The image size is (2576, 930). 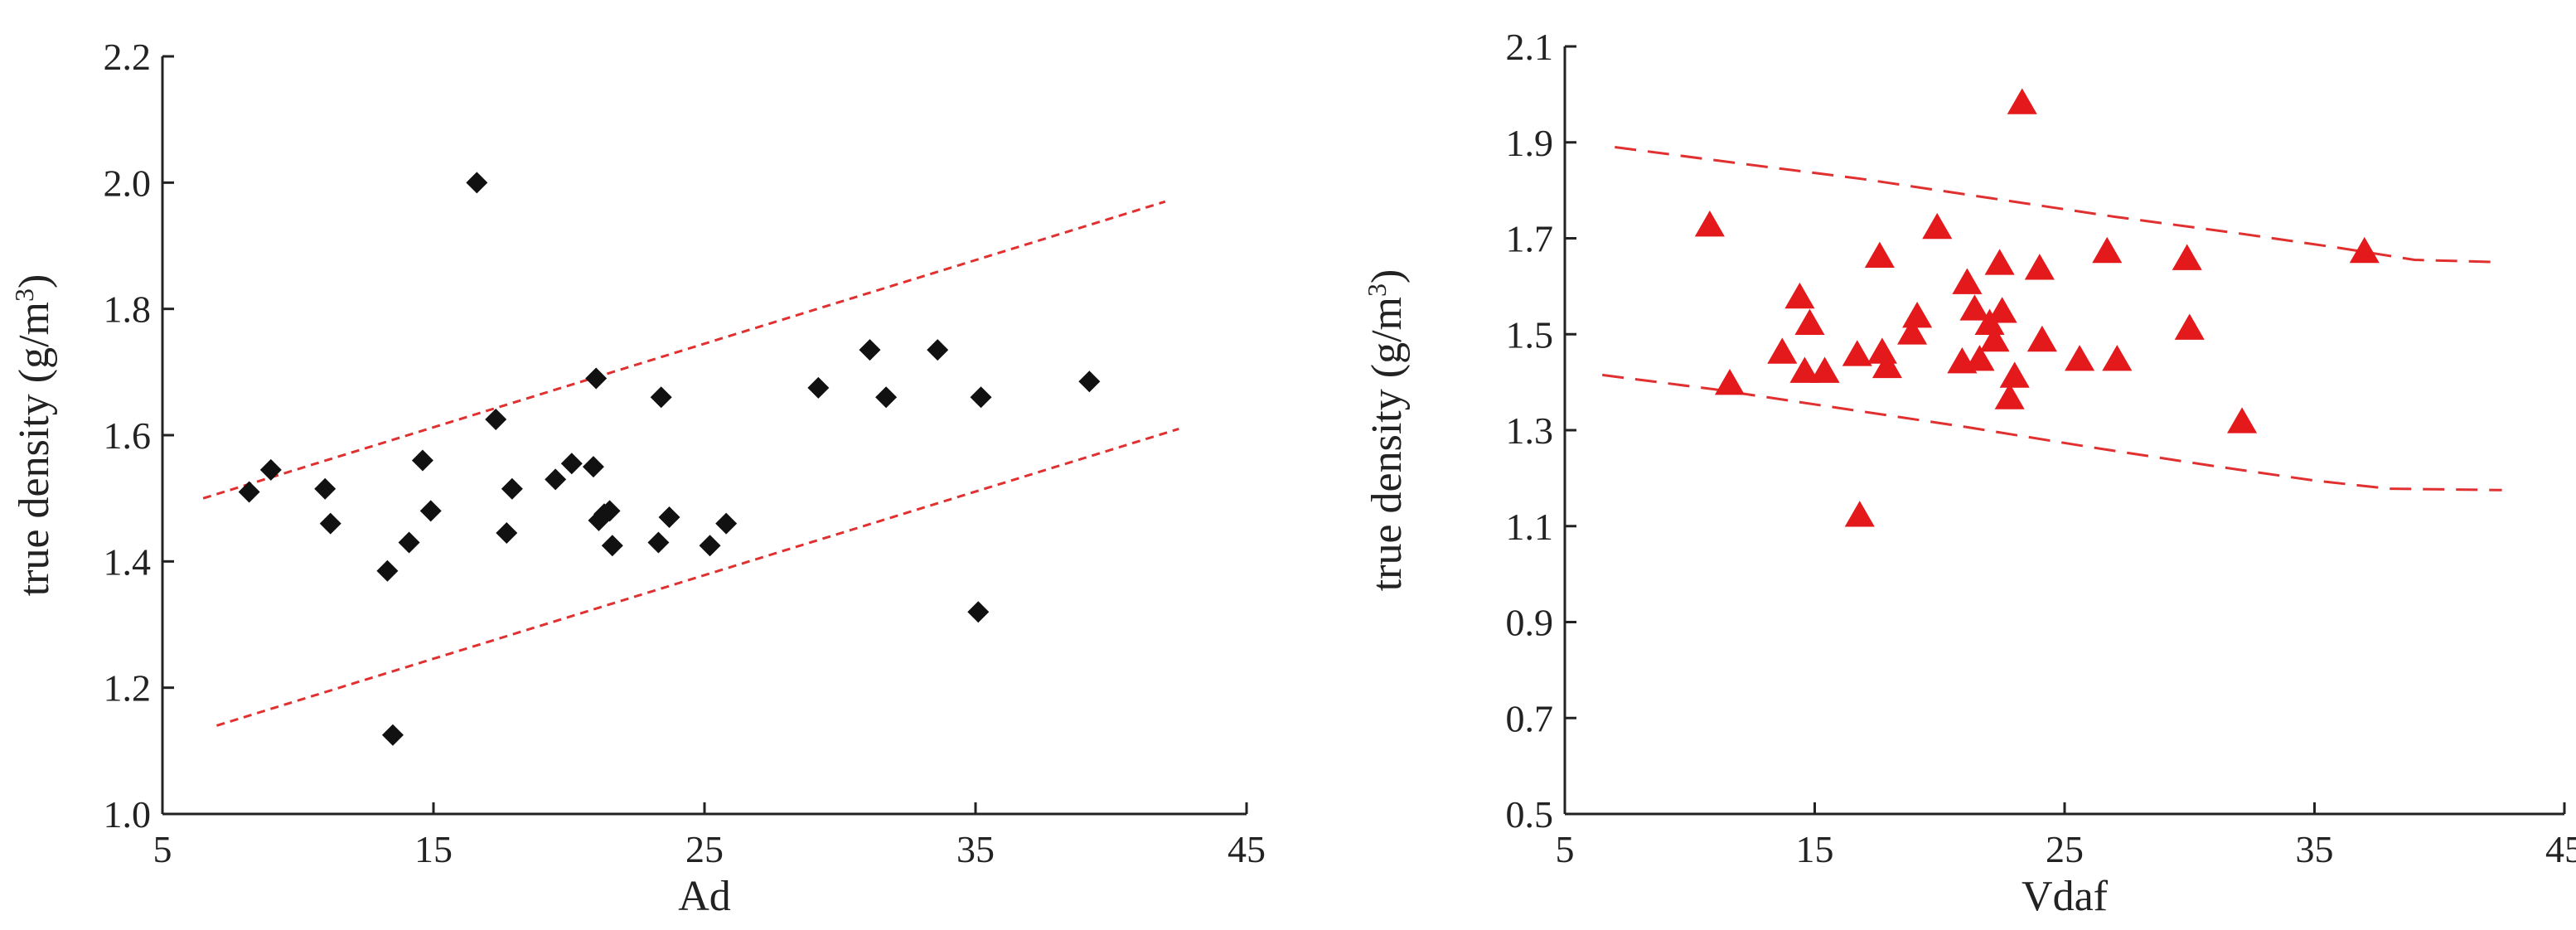 What do you see at coordinates (1530, 430) in the screenshot?
I see `y-tick-label: 1.3` at bounding box center [1530, 430].